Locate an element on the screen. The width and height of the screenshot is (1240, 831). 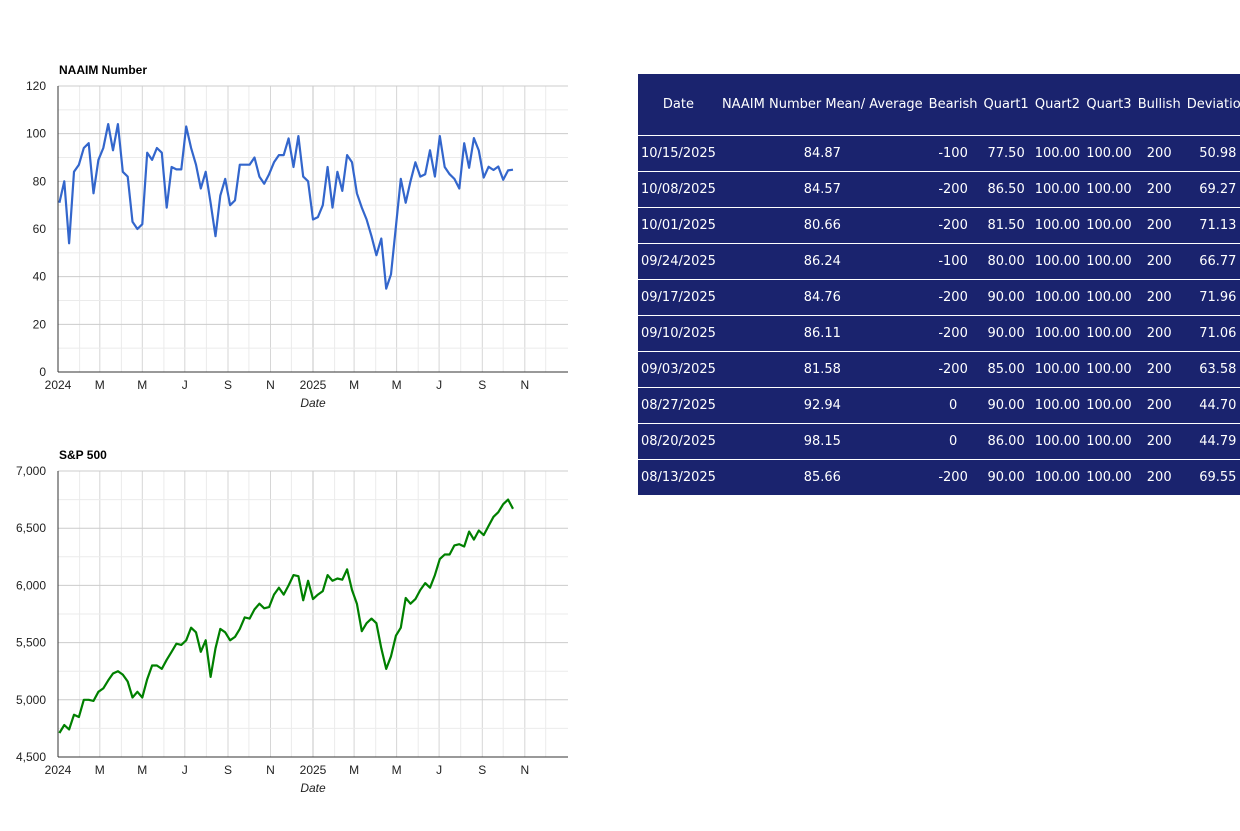
mean-average-cell: 85.66 is located at coordinates (822, 477).